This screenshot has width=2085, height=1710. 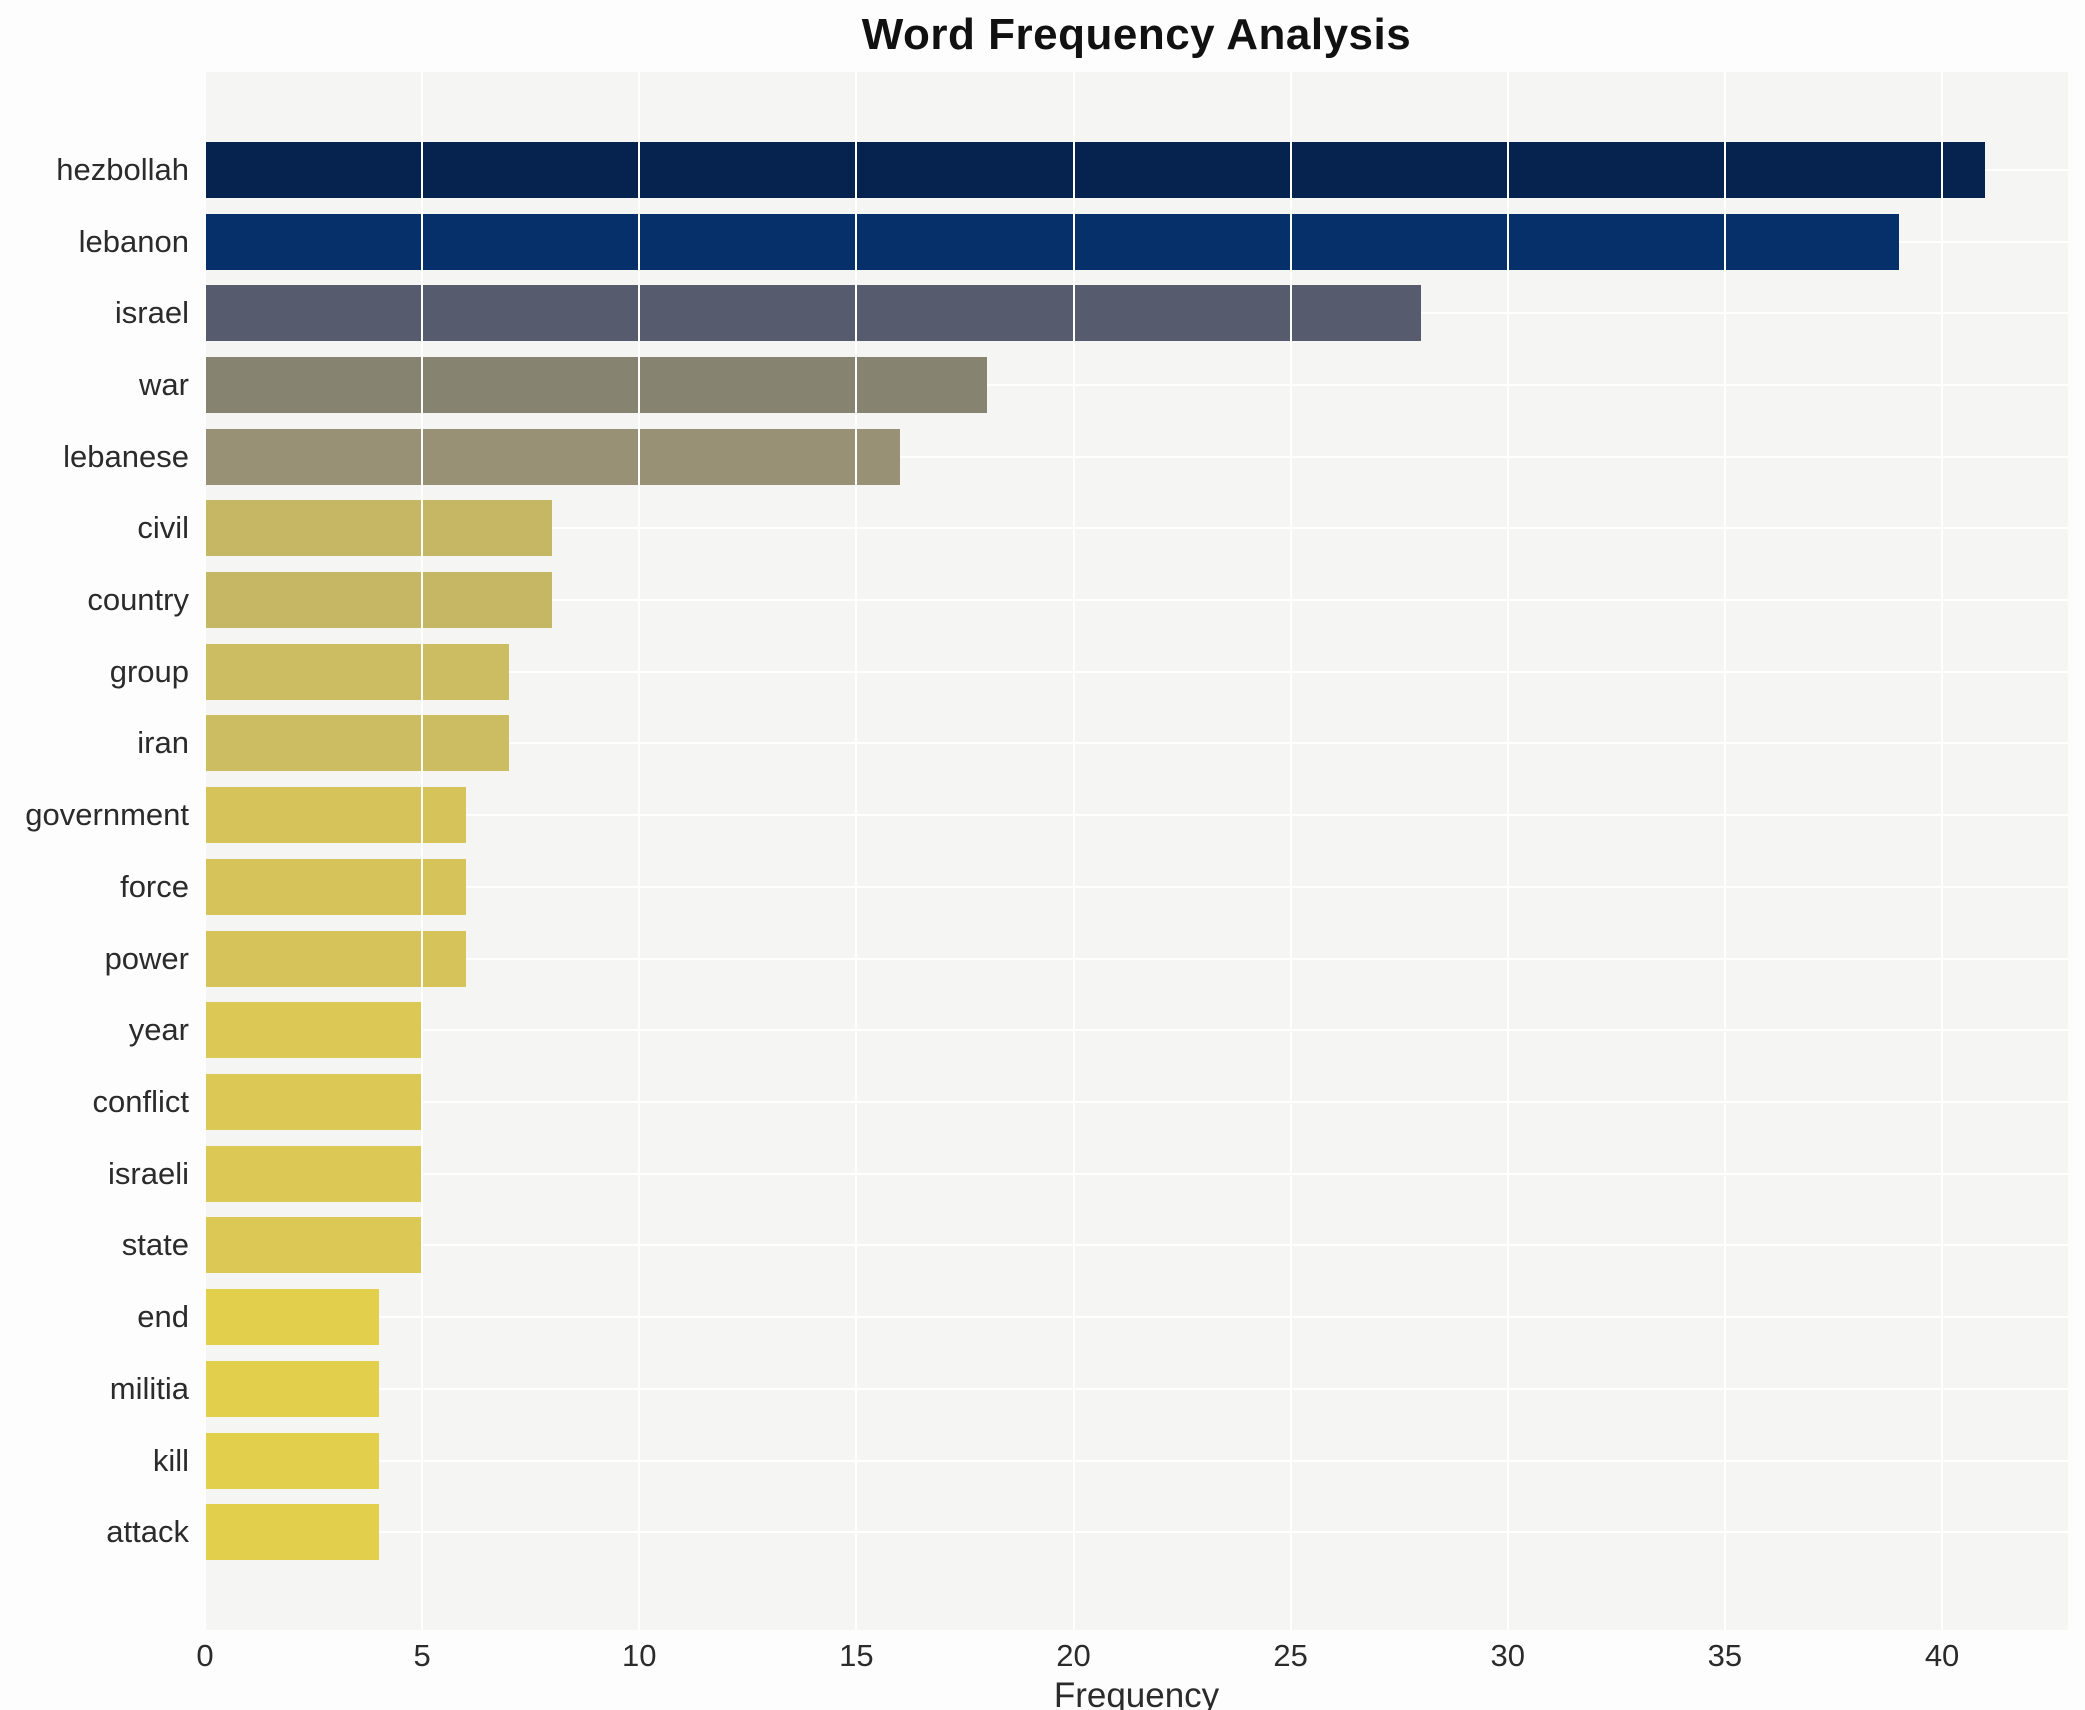 I want to click on x-tick-label: 10, so click(x=639, y=1655).